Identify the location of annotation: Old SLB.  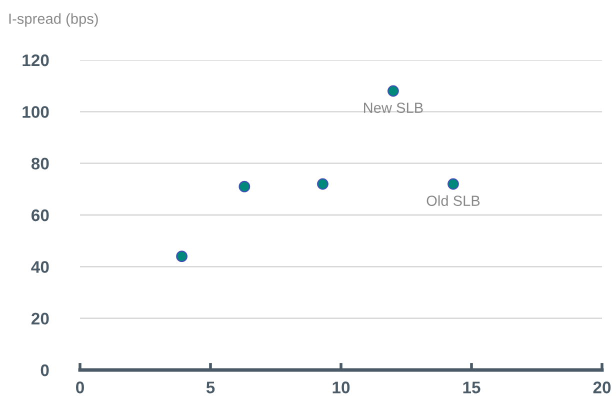
(453, 200).